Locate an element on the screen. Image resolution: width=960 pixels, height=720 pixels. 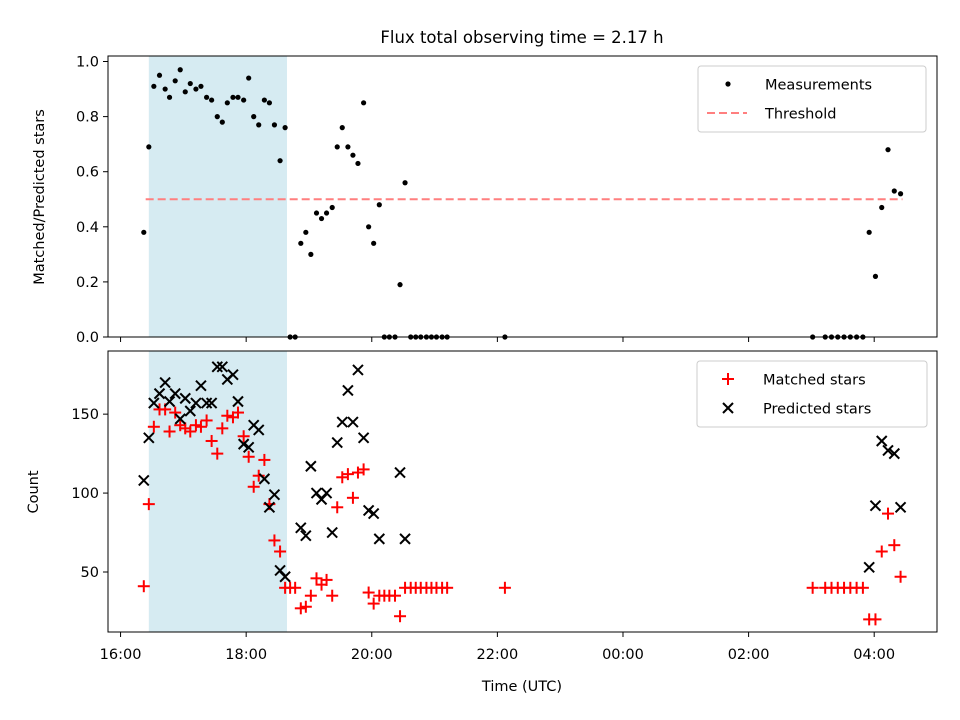
legend-predicted-marker is located at coordinates (728, 408).